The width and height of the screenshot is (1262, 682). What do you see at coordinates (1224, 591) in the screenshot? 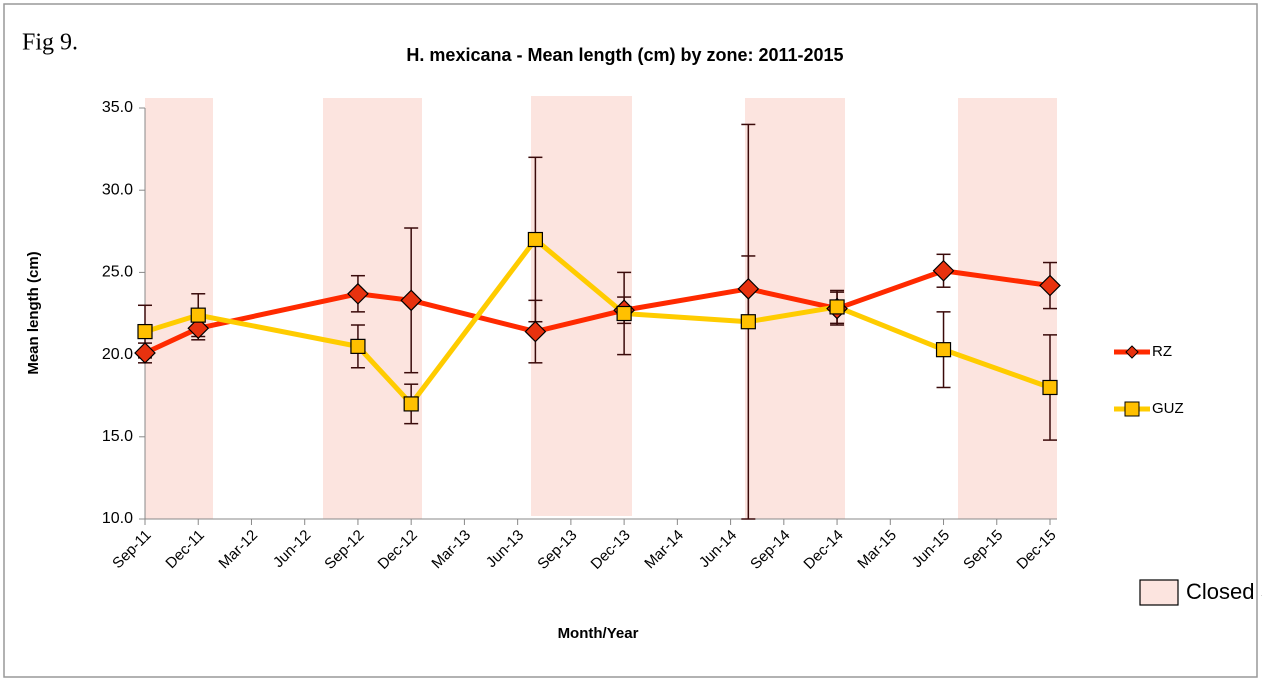
I see `shaded-legend-label: Closed Seasons` at bounding box center [1224, 591].